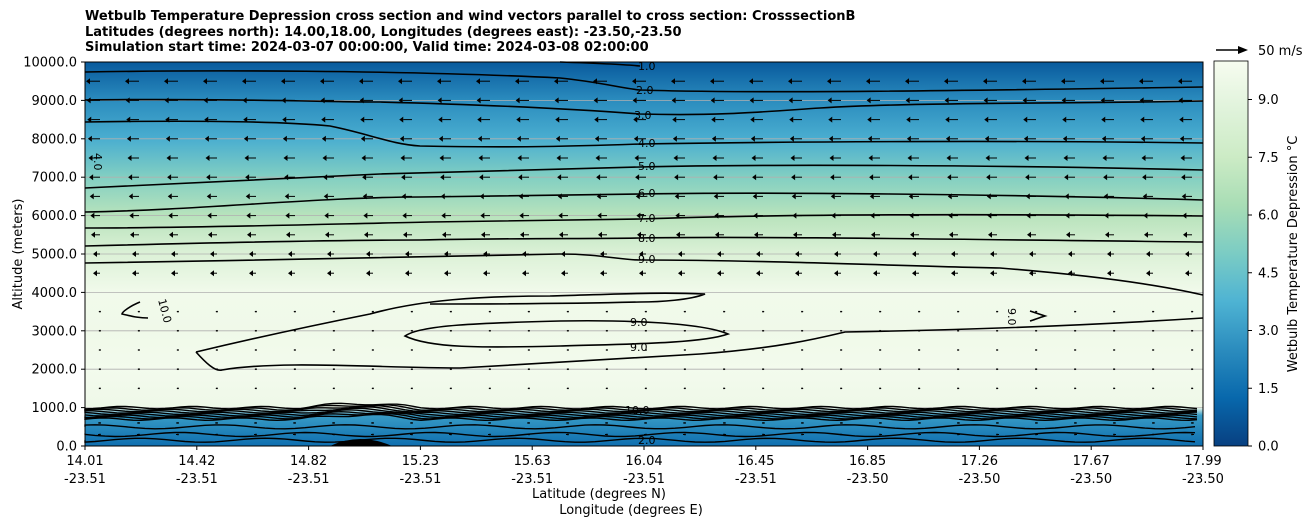  What do you see at coordinates (1268, 331) in the screenshot?
I see `colorbar-tick-label: 3.0` at bounding box center [1268, 331].